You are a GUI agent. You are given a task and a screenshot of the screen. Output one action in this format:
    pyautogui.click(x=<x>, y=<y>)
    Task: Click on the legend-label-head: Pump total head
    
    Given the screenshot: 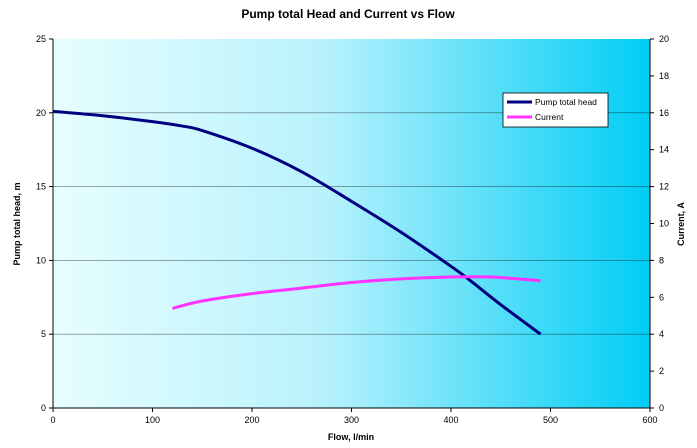 What is the action you would take?
    pyautogui.click(x=566, y=102)
    